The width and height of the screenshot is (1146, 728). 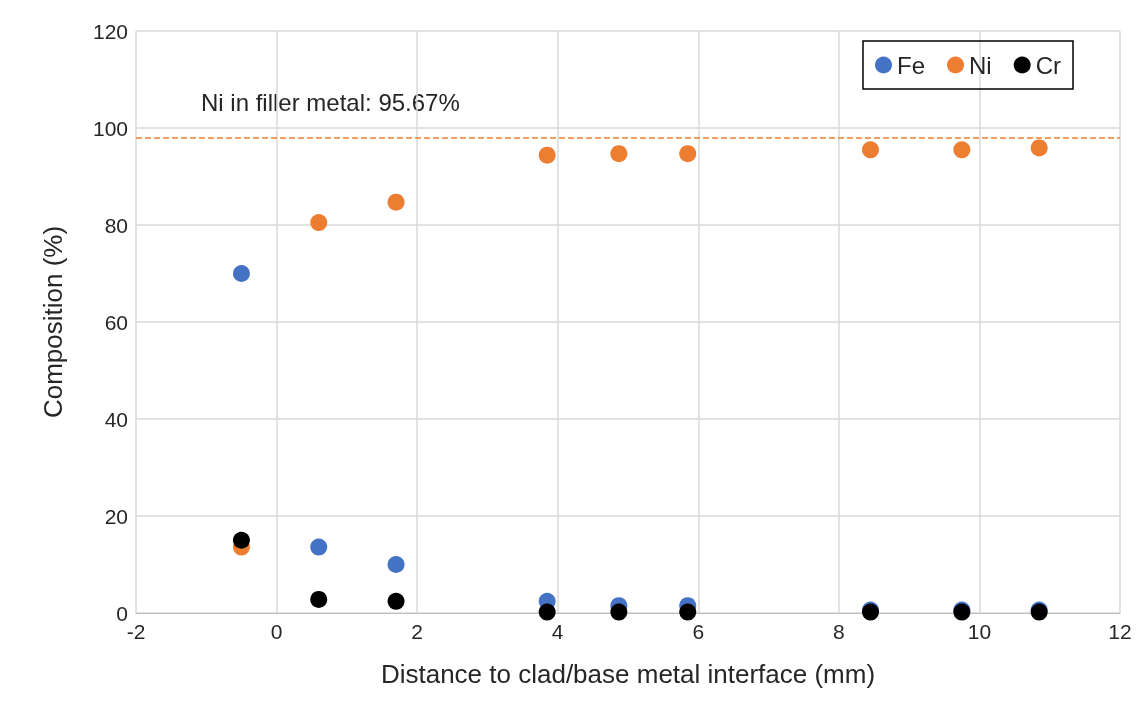 I want to click on x-tick-label: 4, so click(x=557, y=631).